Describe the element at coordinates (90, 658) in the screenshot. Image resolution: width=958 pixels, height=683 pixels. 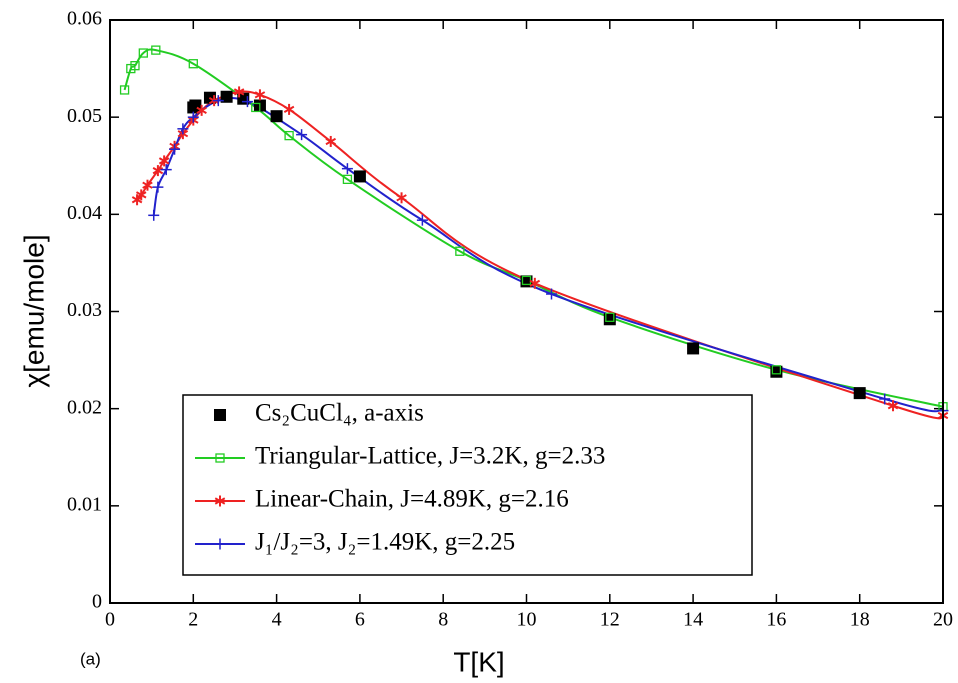
I see `annotation: (a)` at that location.